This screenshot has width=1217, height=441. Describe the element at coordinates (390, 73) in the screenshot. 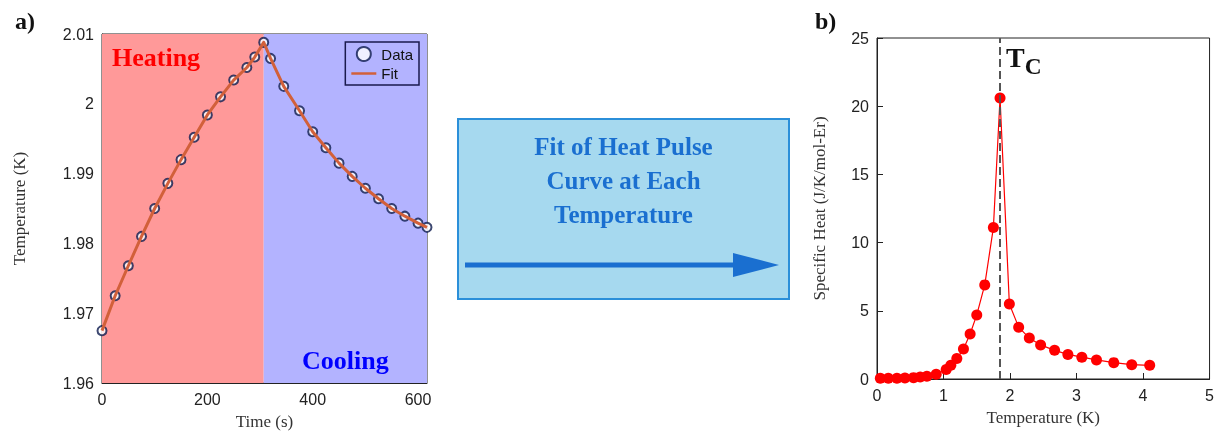

I see `legend-label: Fit` at that location.